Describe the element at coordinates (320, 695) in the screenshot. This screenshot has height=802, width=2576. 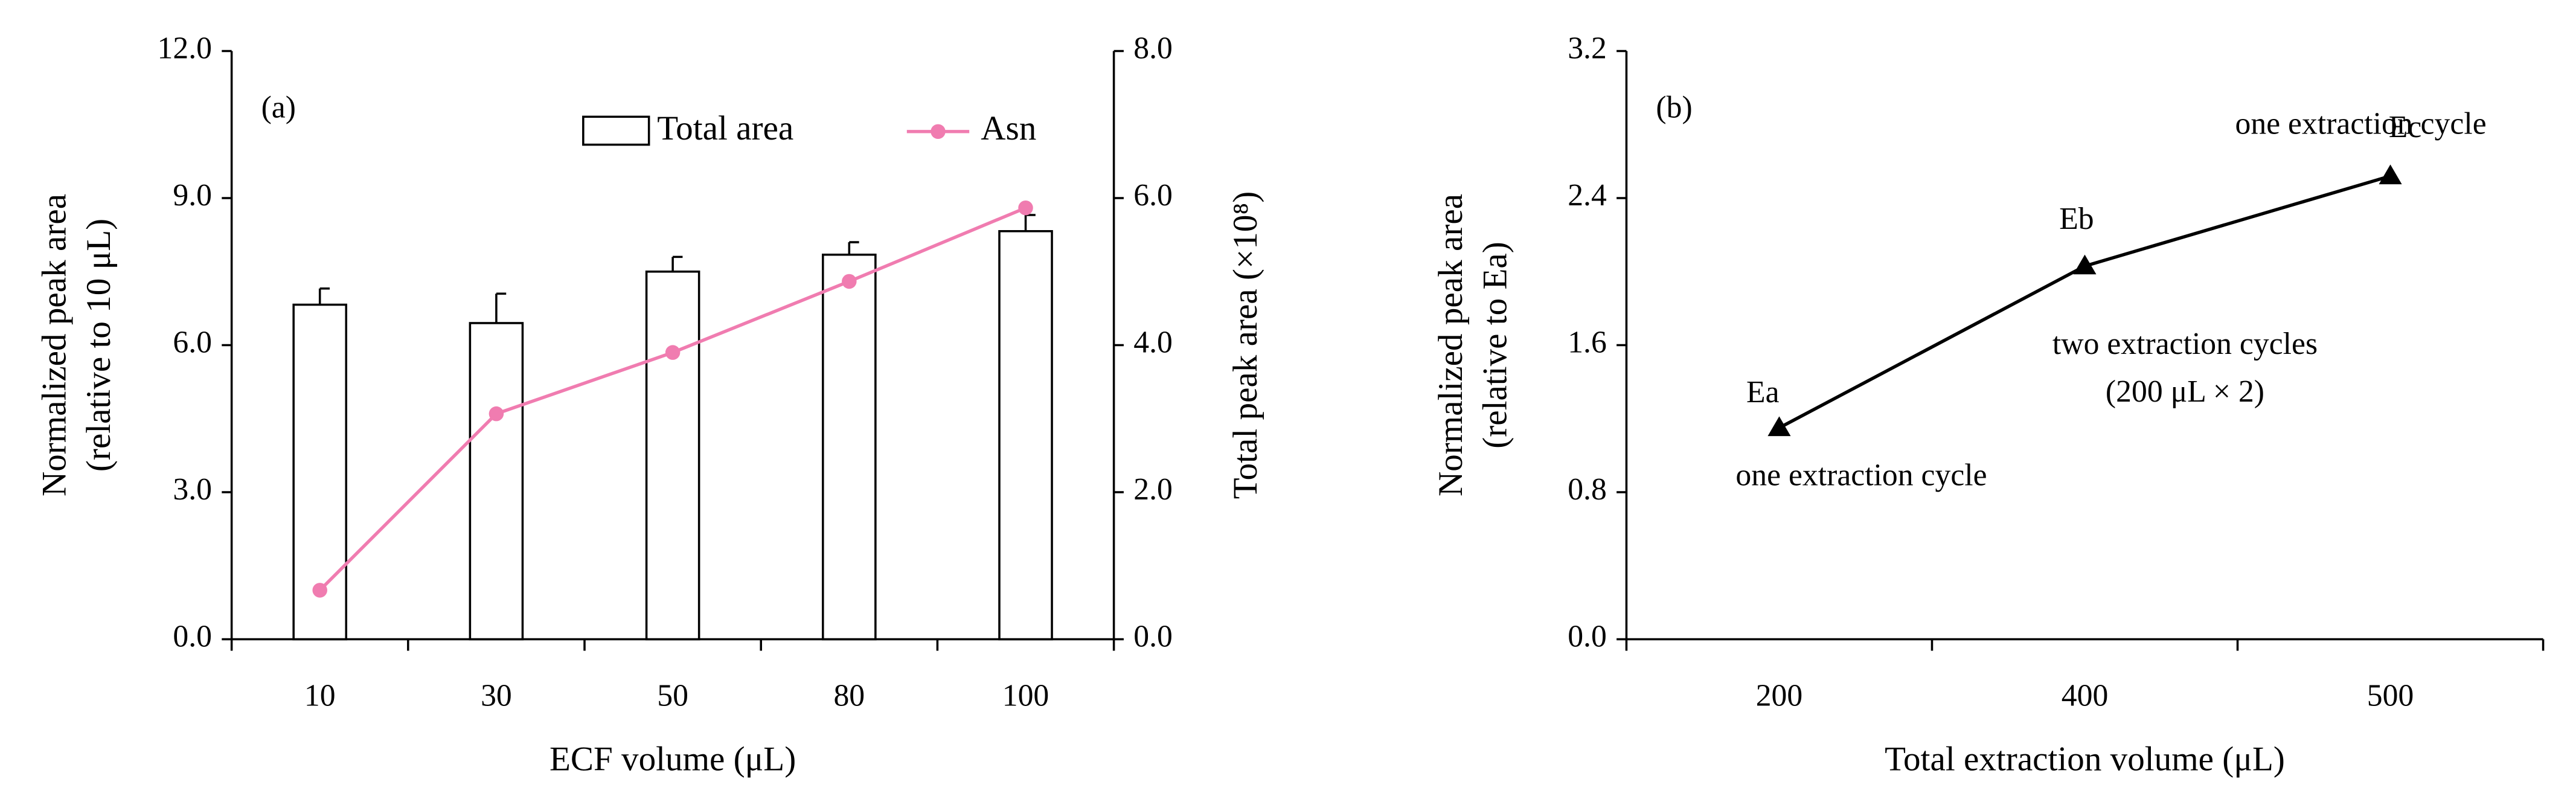
I see `x-tick-label: 10` at that location.